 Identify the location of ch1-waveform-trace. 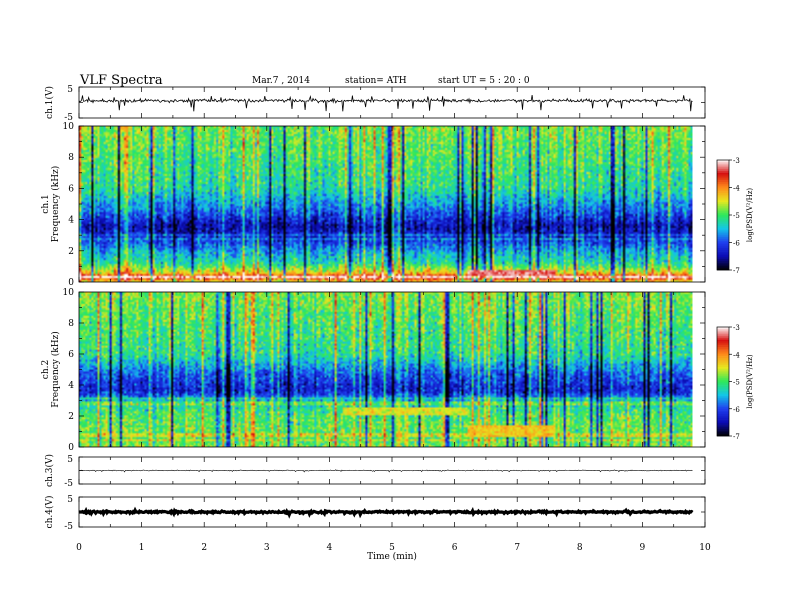
(385, 103).